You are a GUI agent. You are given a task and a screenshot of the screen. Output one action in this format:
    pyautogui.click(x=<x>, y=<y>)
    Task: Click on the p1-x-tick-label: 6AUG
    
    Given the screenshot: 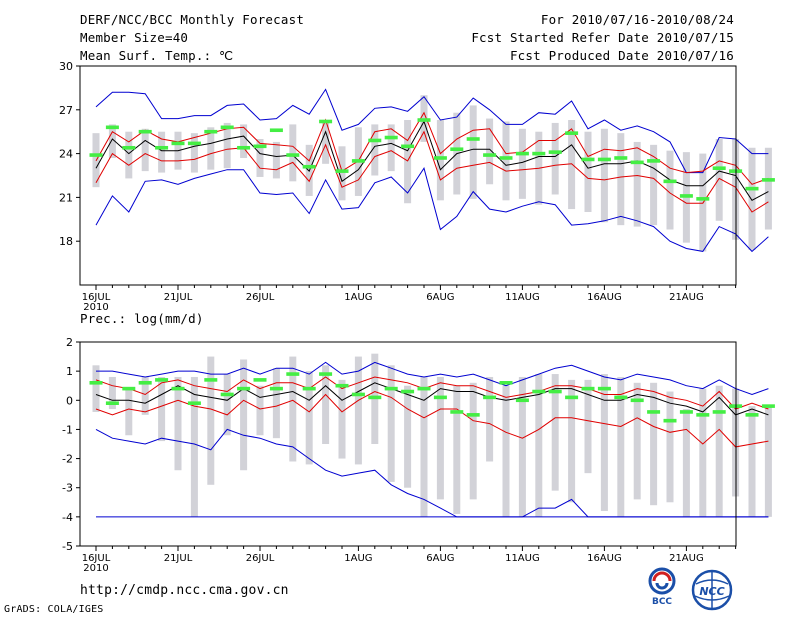 What is the action you would take?
    pyautogui.click(x=440, y=297)
    